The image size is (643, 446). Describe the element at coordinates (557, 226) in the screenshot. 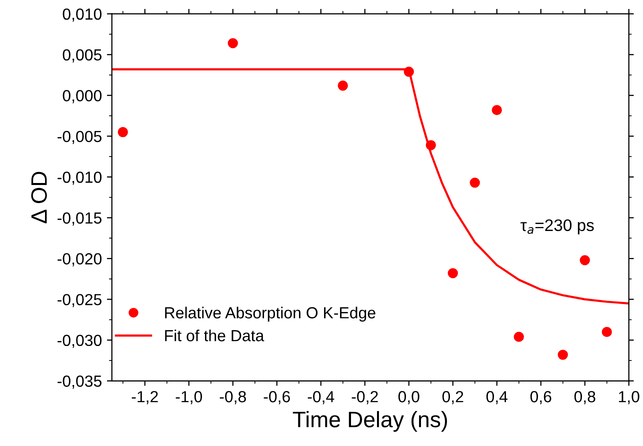

I see `annotation: τ$_{a}$=230 ps` at that location.